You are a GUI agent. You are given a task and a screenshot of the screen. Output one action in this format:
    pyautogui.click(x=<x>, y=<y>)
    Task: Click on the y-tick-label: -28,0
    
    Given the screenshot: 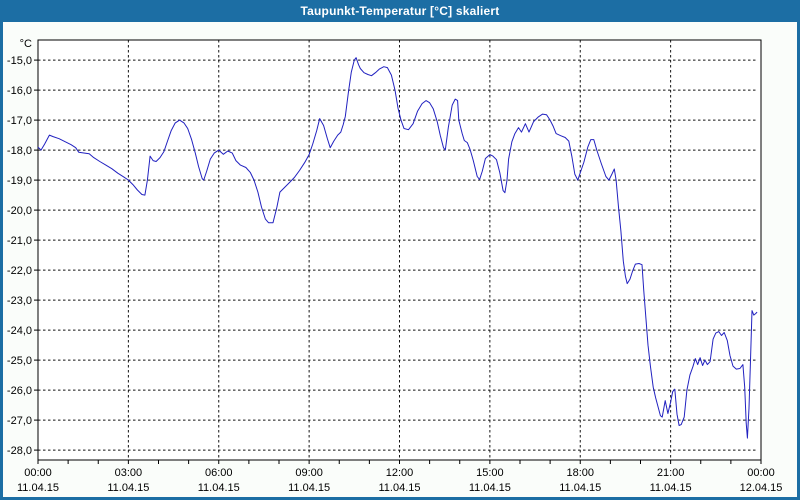 What is the action you would take?
    pyautogui.click(x=19, y=451)
    